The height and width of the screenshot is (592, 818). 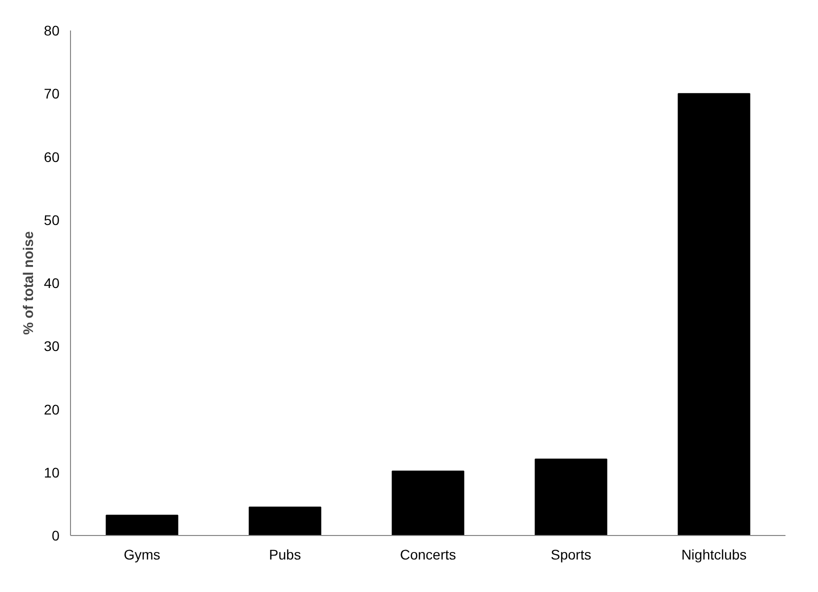 I want to click on y-tick-label: 60, so click(x=52, y=156).